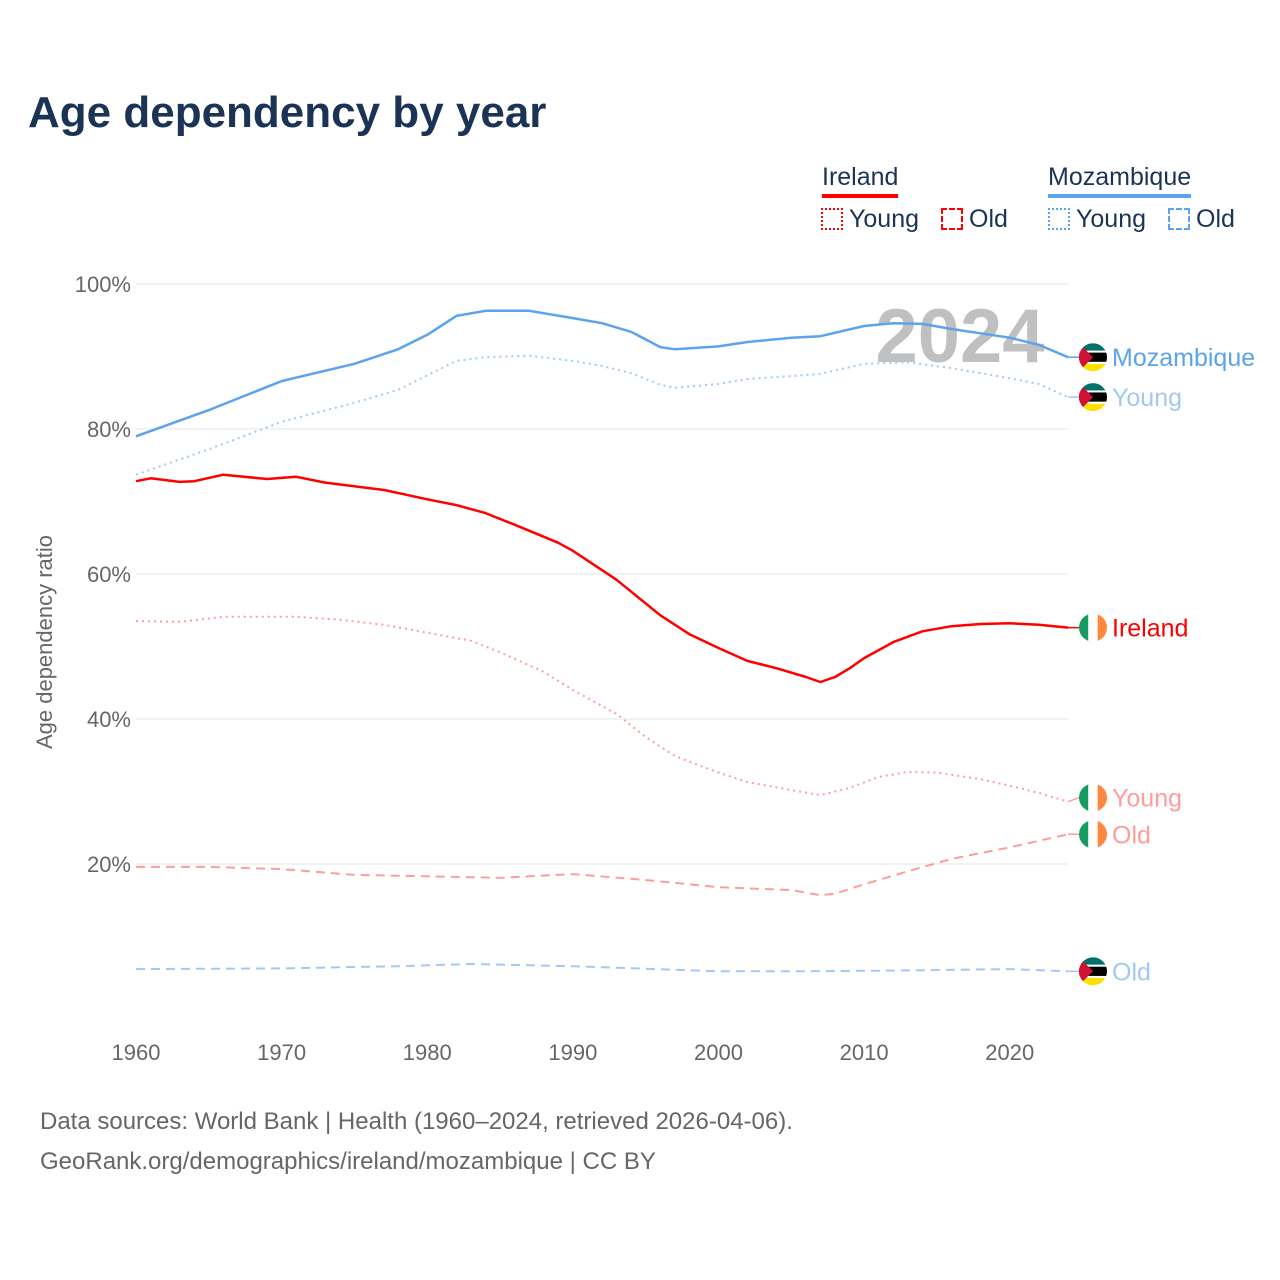  I want to click on x-tick-label: 1980, so click(427, 1052).